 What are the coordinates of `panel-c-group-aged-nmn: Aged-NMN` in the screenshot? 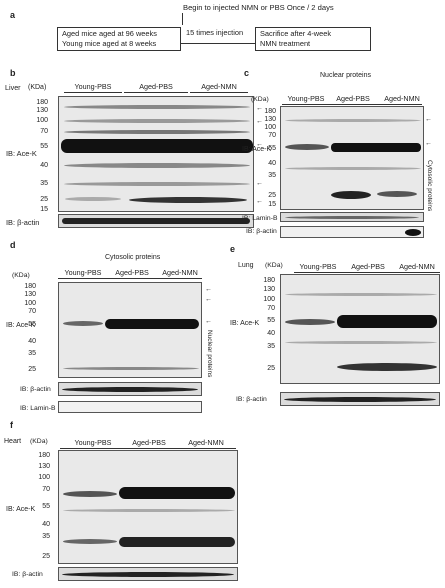 It's located at (402, 98).